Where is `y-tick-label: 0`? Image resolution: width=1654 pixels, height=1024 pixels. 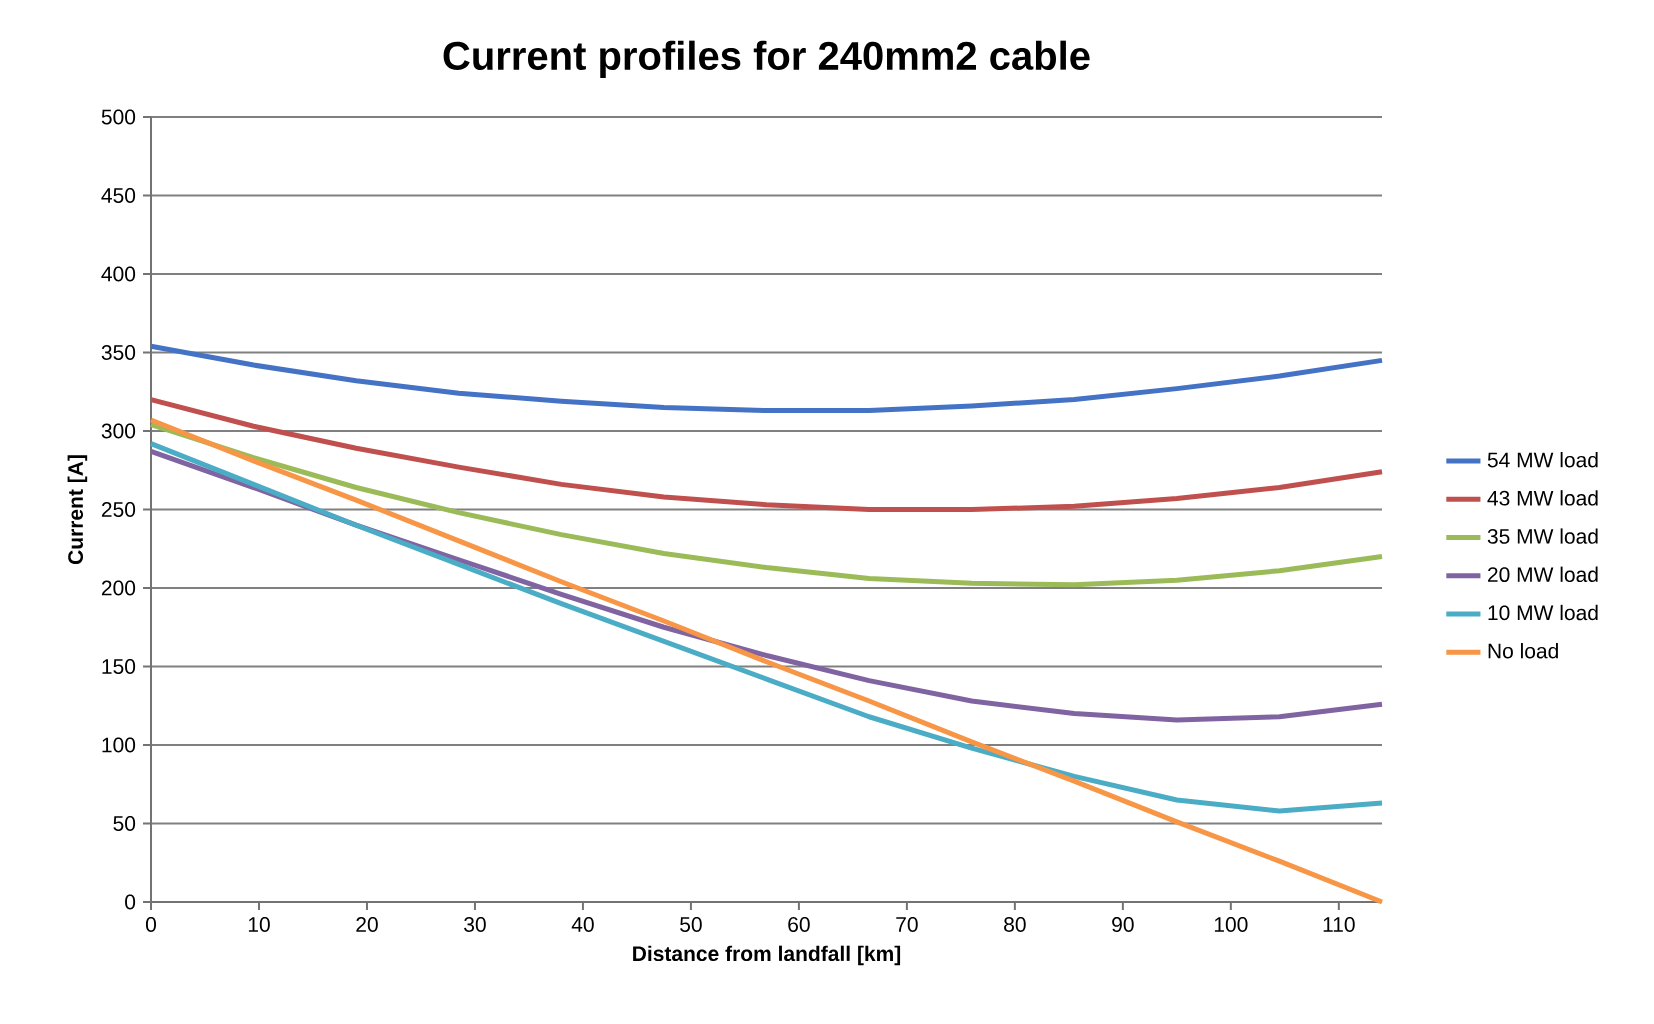
y-tick-label: 0 is located at coordinates (130, 902).